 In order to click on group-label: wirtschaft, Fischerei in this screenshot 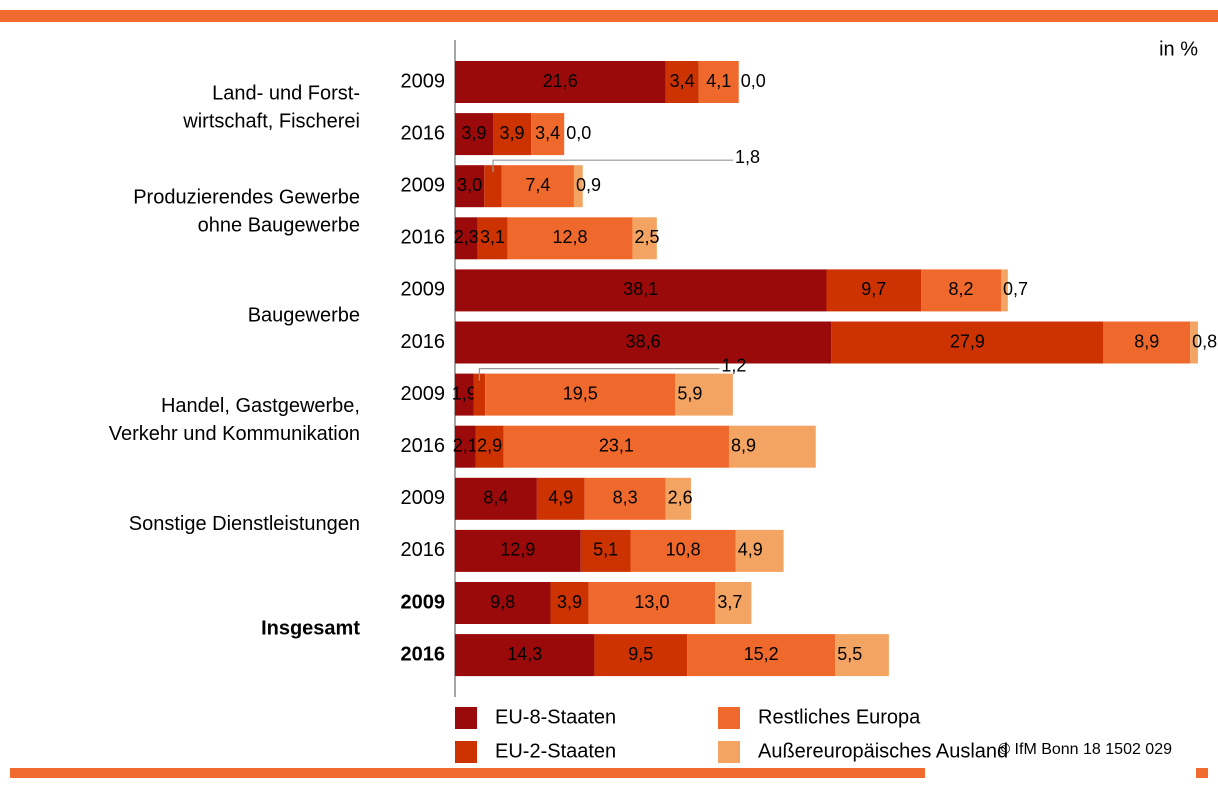, I will do `click(271, 121)`.